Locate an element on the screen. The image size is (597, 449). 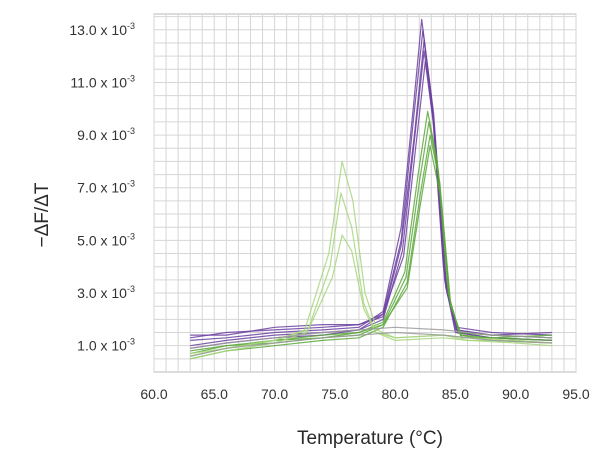
y-tick-label: 9.0 x 10⁻³ is located at coordinates (106, 134).